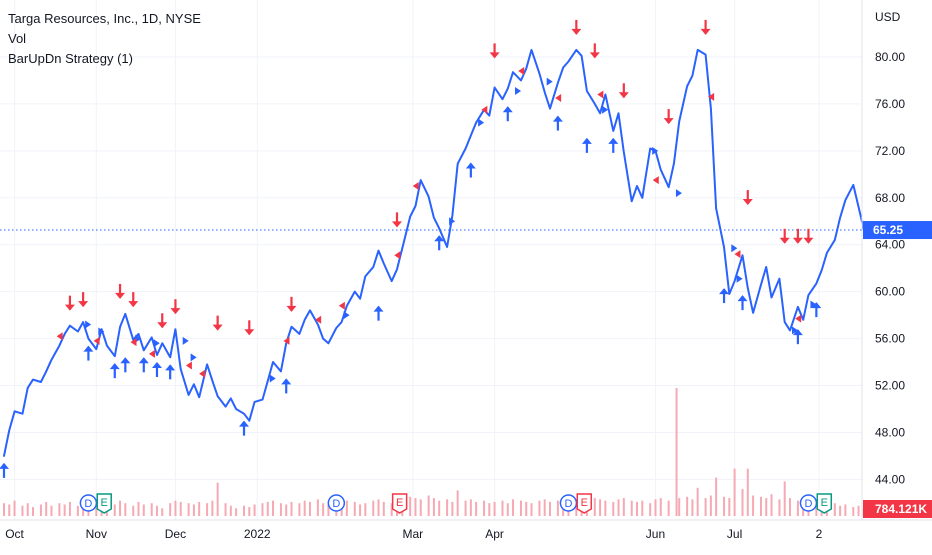  I want to click on dividend-label: D, so click(568, 504).